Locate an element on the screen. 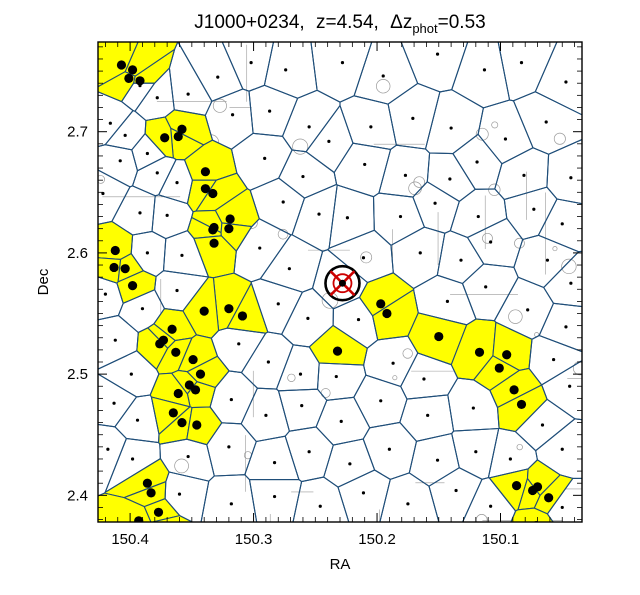  title-name: J1000+0234, is located at coordinates (249, 22).